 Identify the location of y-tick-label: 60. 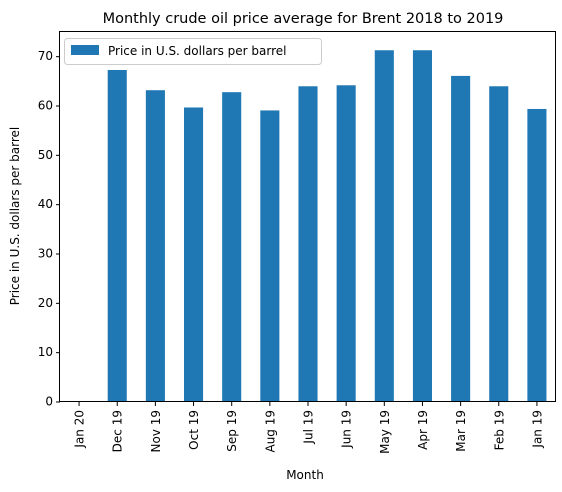
(45, 106).